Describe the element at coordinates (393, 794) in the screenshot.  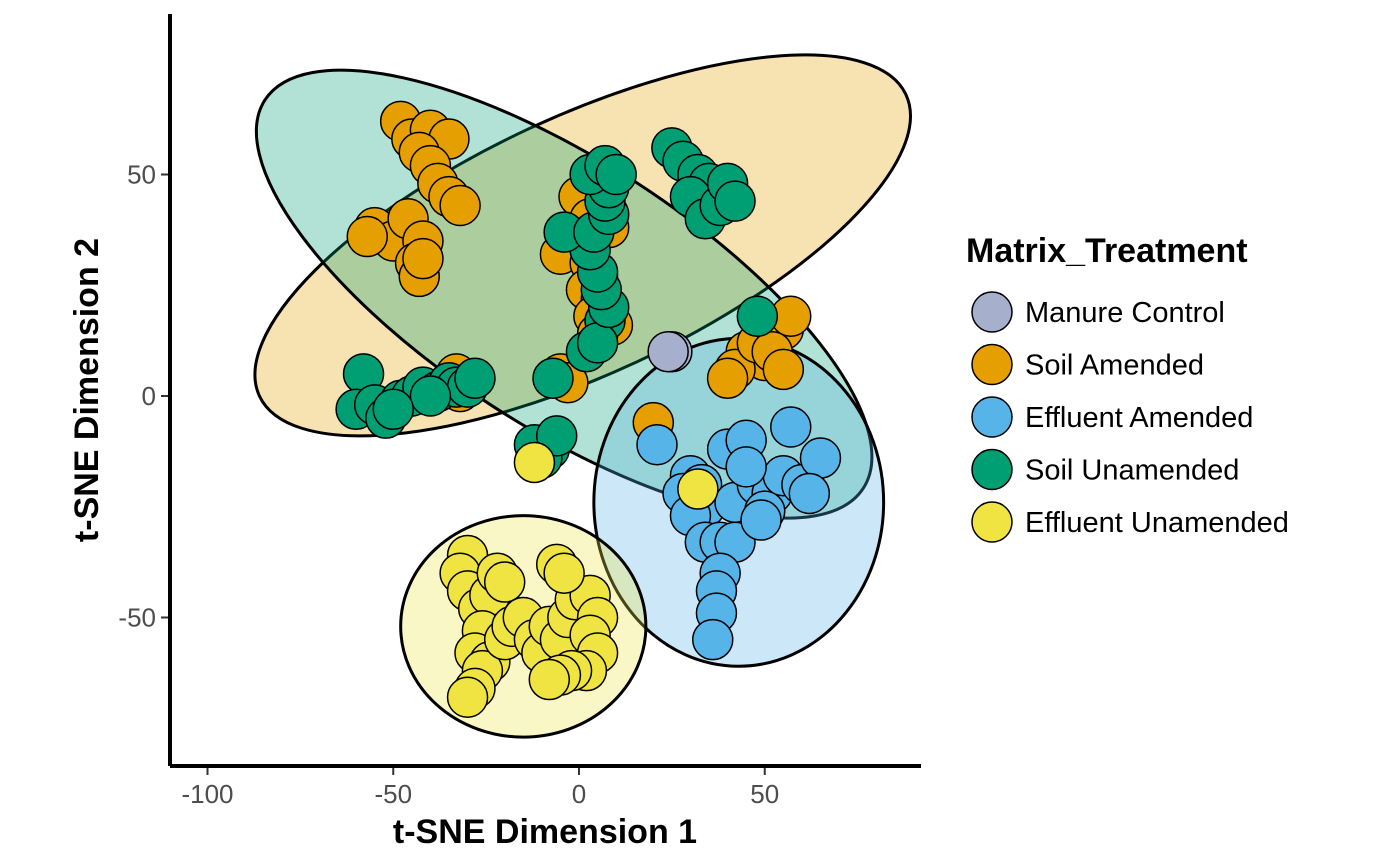
I see `x-tick-label: -50` at that location.